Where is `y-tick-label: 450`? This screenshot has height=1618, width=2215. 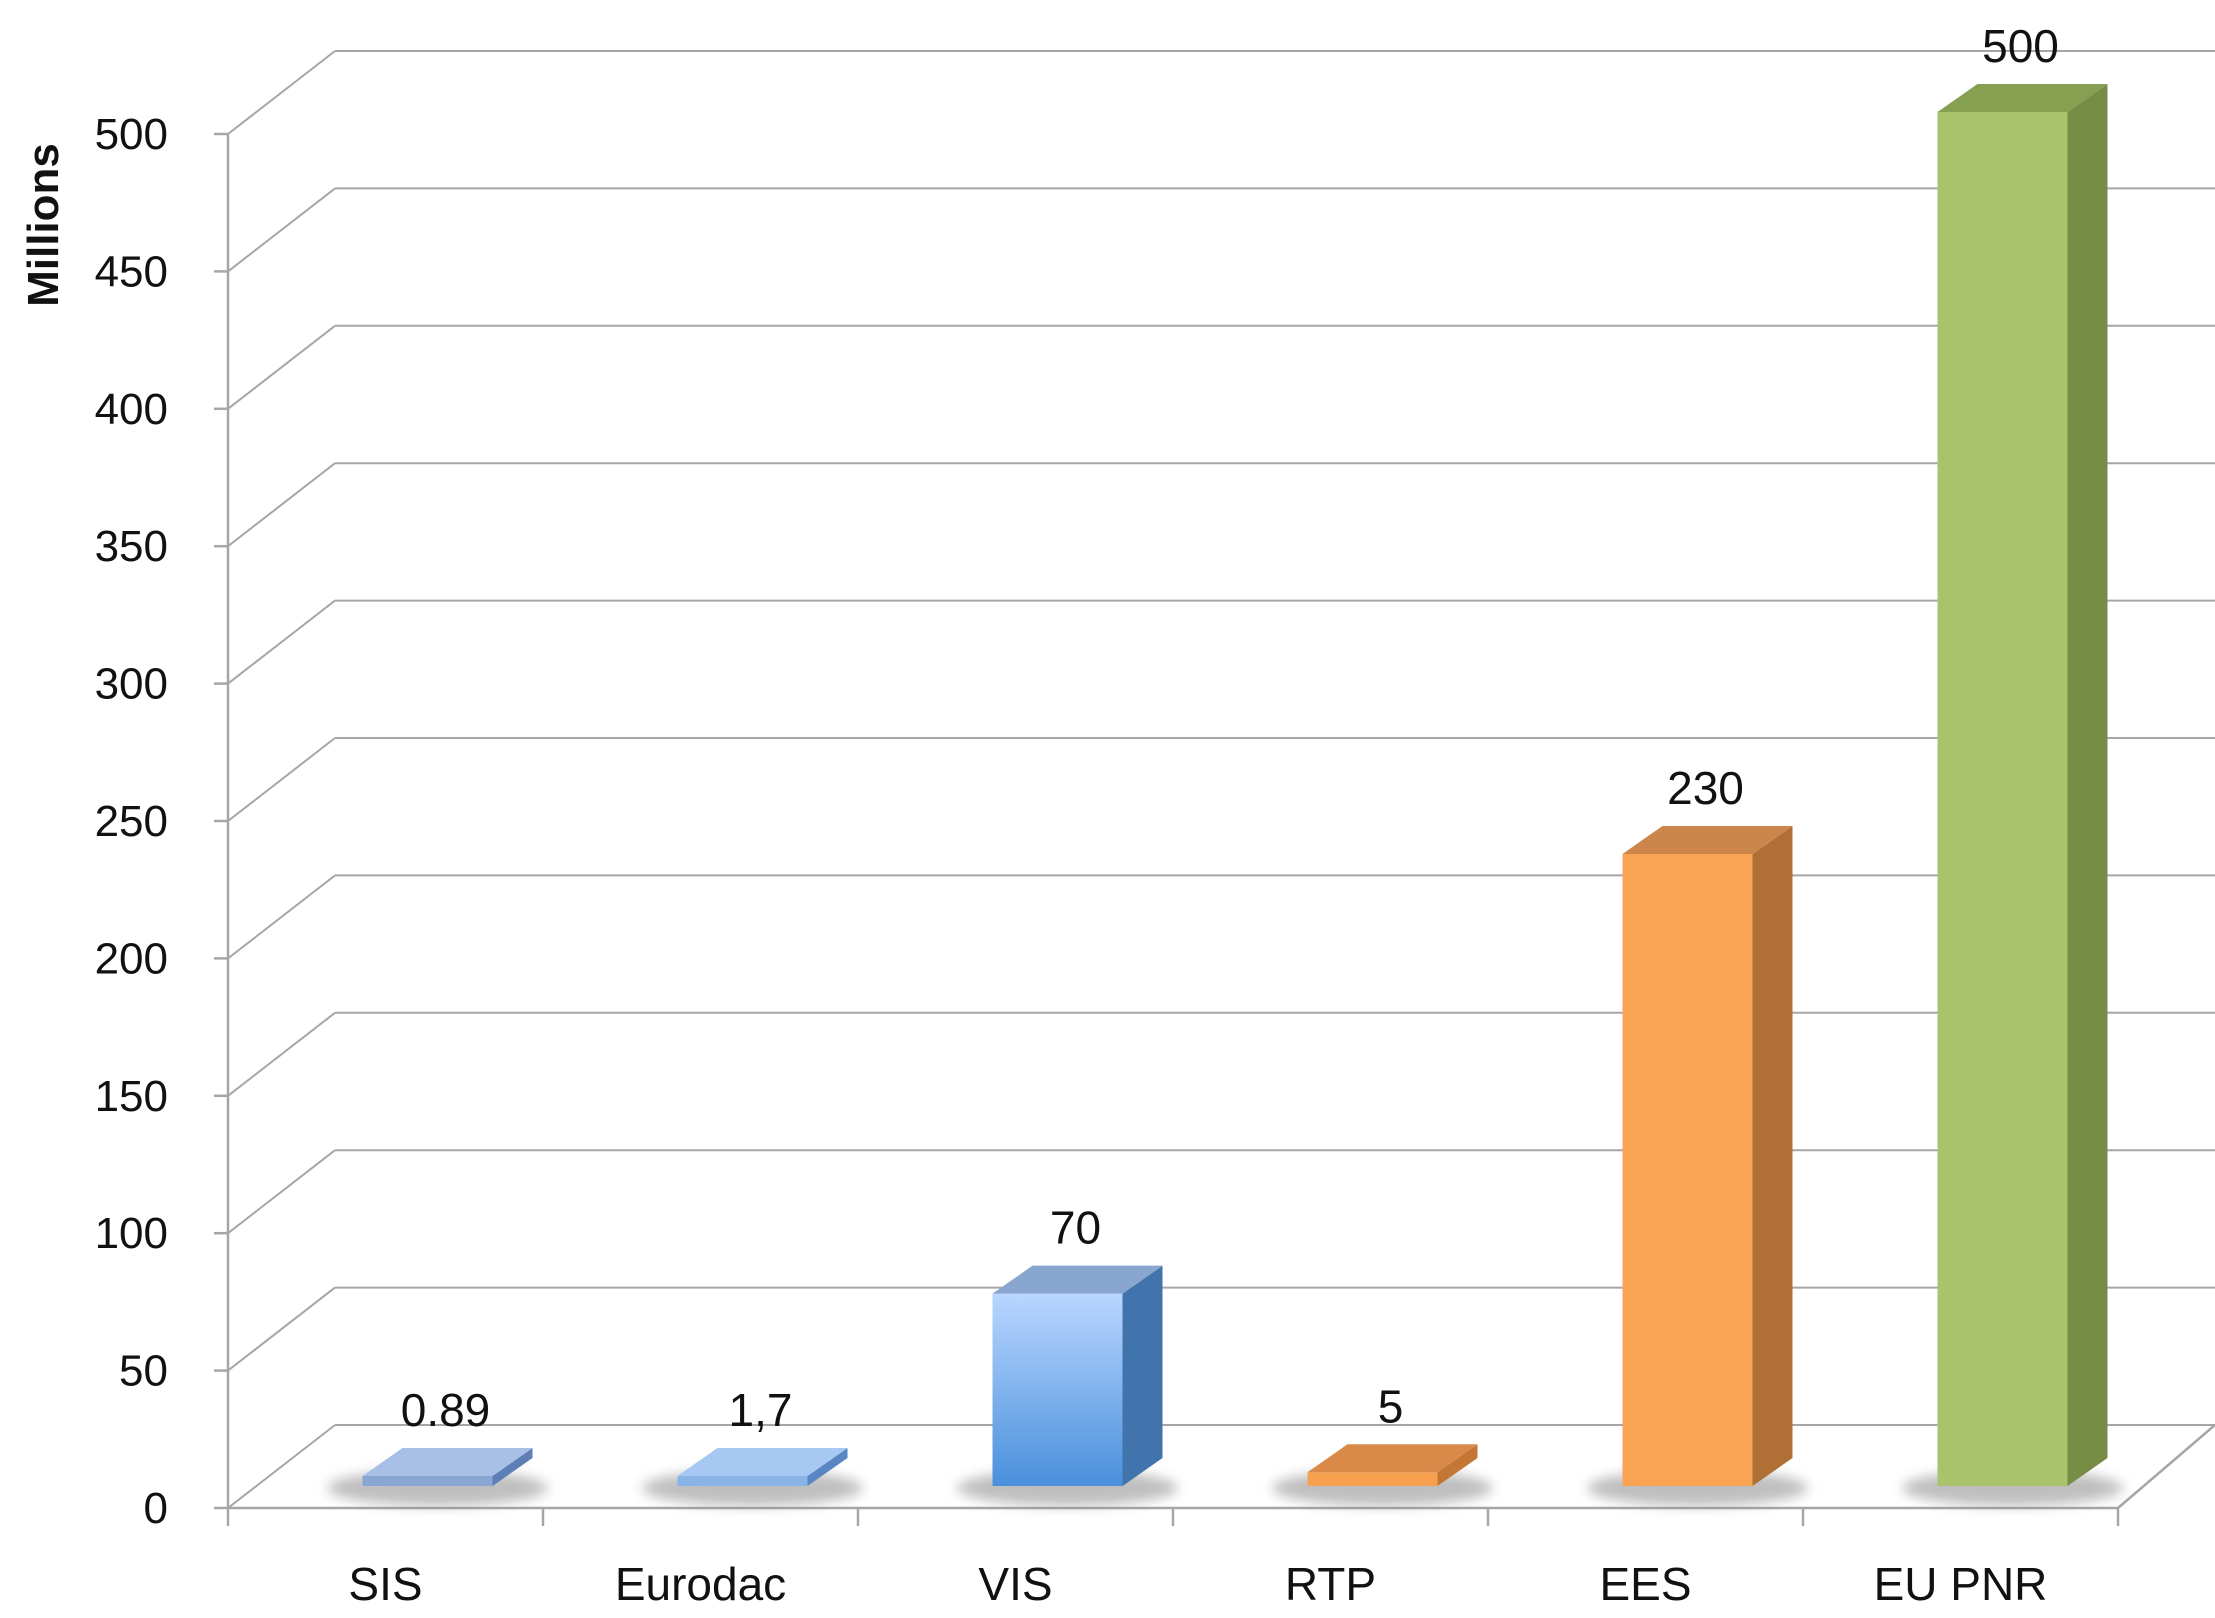 y-tick-label: 450 is located at coordinates (131, 271).